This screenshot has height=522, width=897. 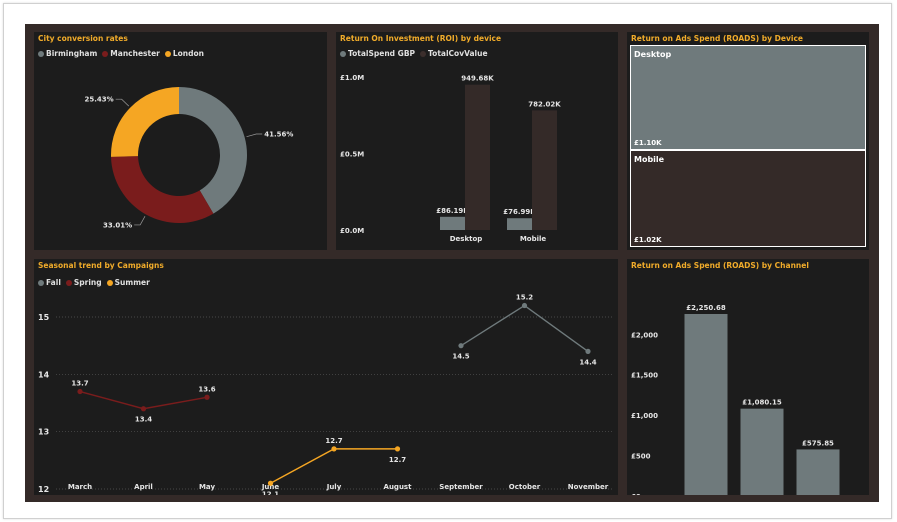 What do you see at coordinates (128, 282) in the screenshot?
I see `legend-item-summer: Summer` at bounding box center [128, 282].